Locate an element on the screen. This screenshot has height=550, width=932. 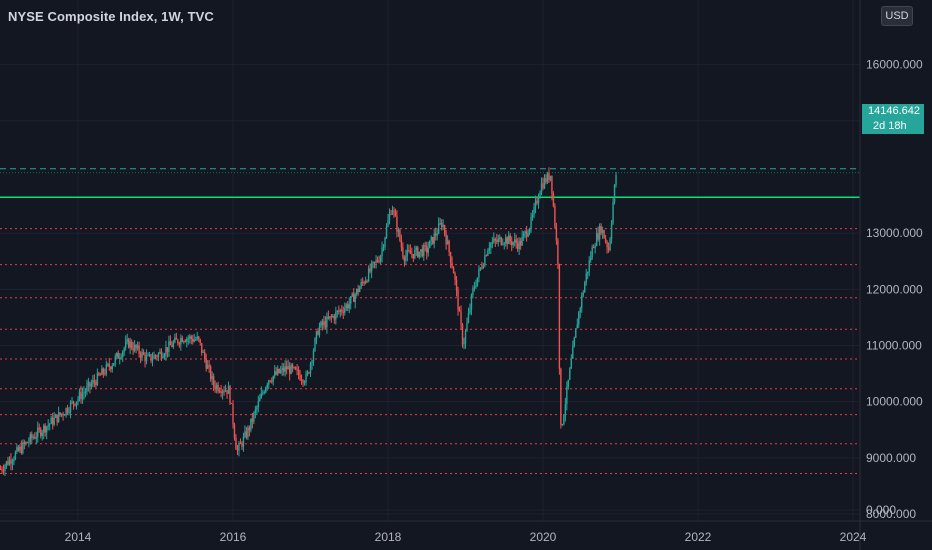
price-tick-label: 9000.000 is located at coordinates (891, 458).